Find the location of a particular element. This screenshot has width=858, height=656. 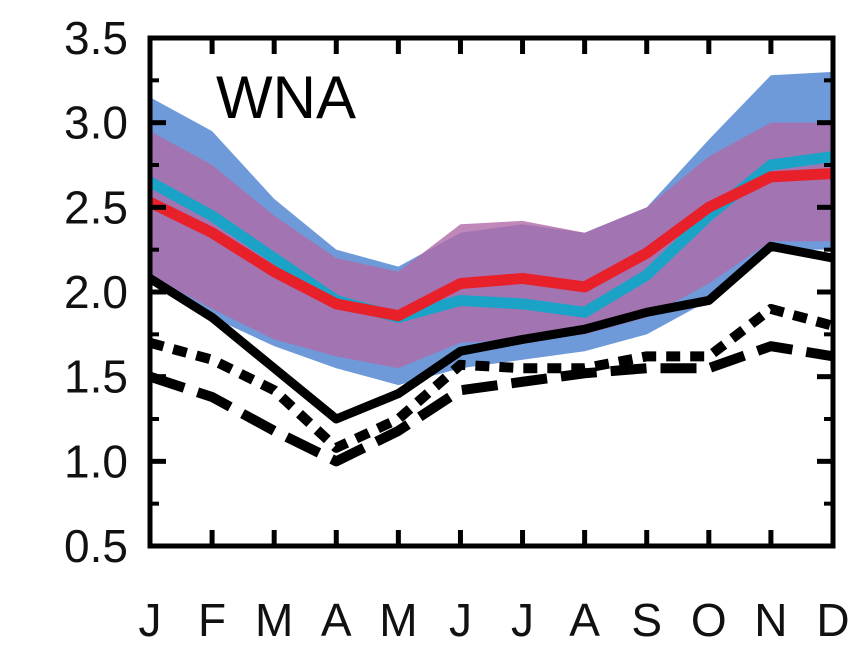

y-tick-label: 2.0 is located at coordinates (96, 292).